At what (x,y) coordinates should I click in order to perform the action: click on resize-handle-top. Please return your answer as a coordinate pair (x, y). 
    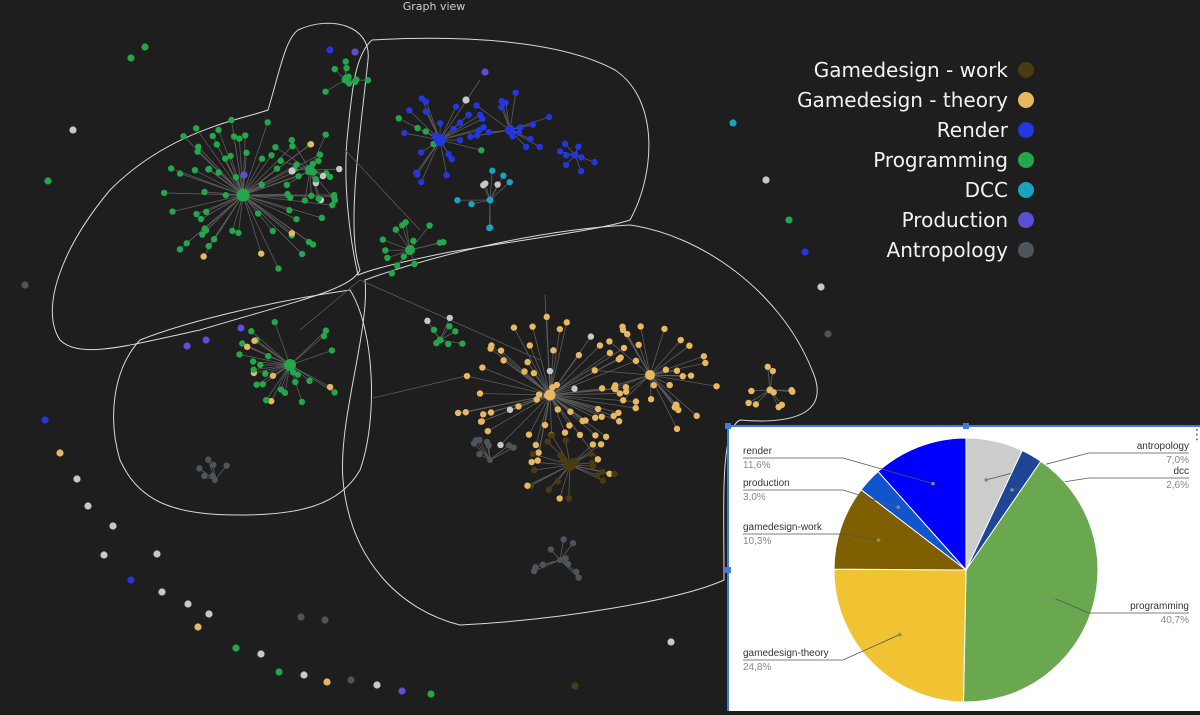
    Looking at the image, I should click on (966, 426).